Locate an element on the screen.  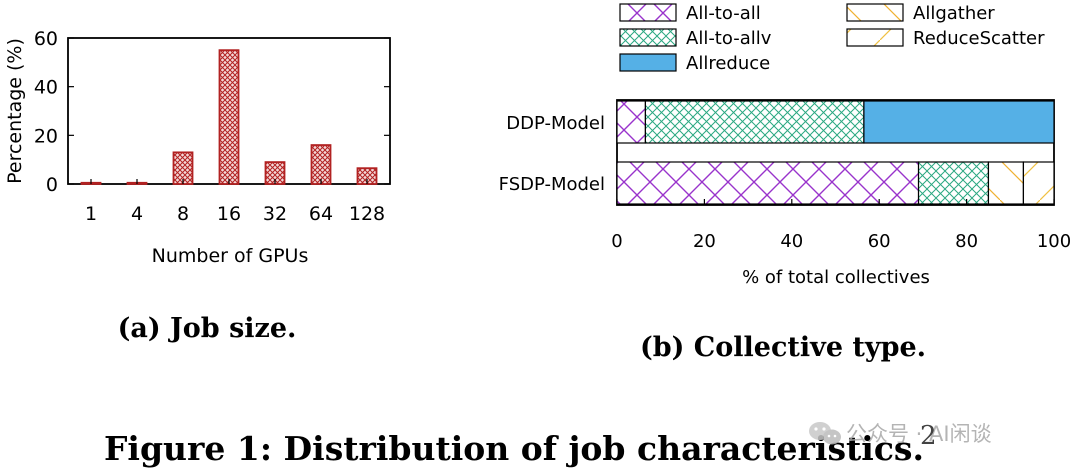
x-tick-label-8: 8 is located at coordinates (183, 214).